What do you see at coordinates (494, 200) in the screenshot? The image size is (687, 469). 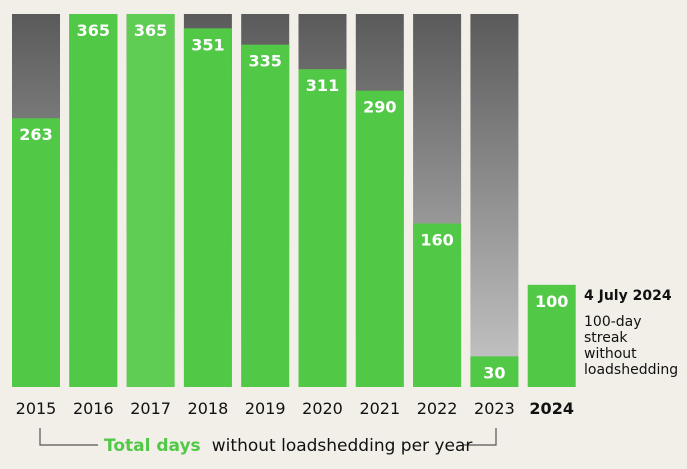 I see `bar-remainder-2023` at bounding box center [494, 200].